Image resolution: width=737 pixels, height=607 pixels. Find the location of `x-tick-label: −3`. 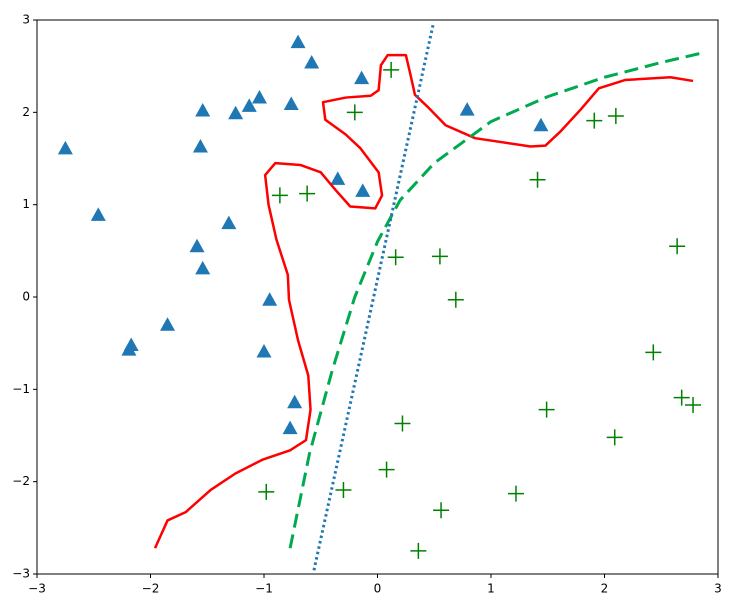

x-tick-label: −3 is located at coordinates (37, 589).